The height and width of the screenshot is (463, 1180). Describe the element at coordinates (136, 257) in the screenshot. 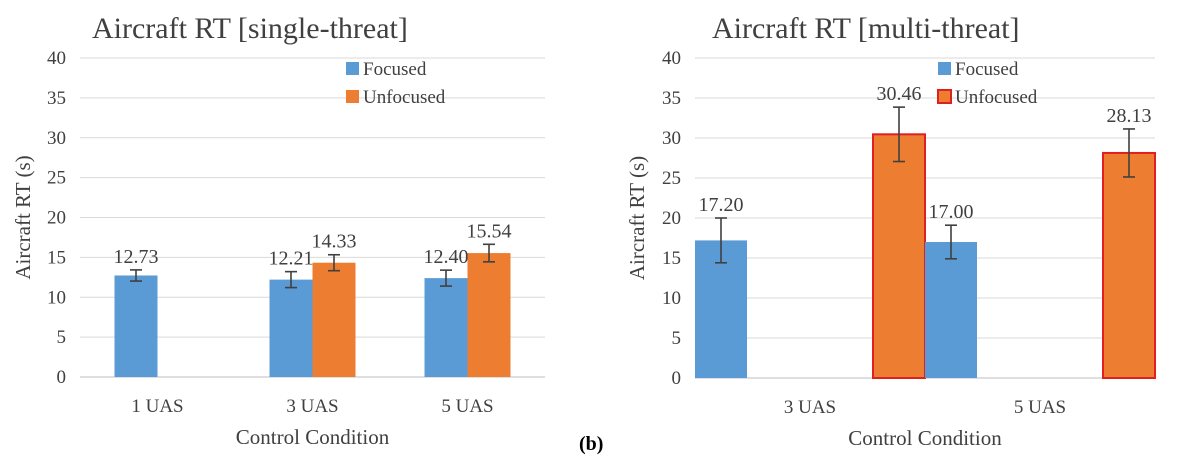

I see `data-label: 12.73` at that location.